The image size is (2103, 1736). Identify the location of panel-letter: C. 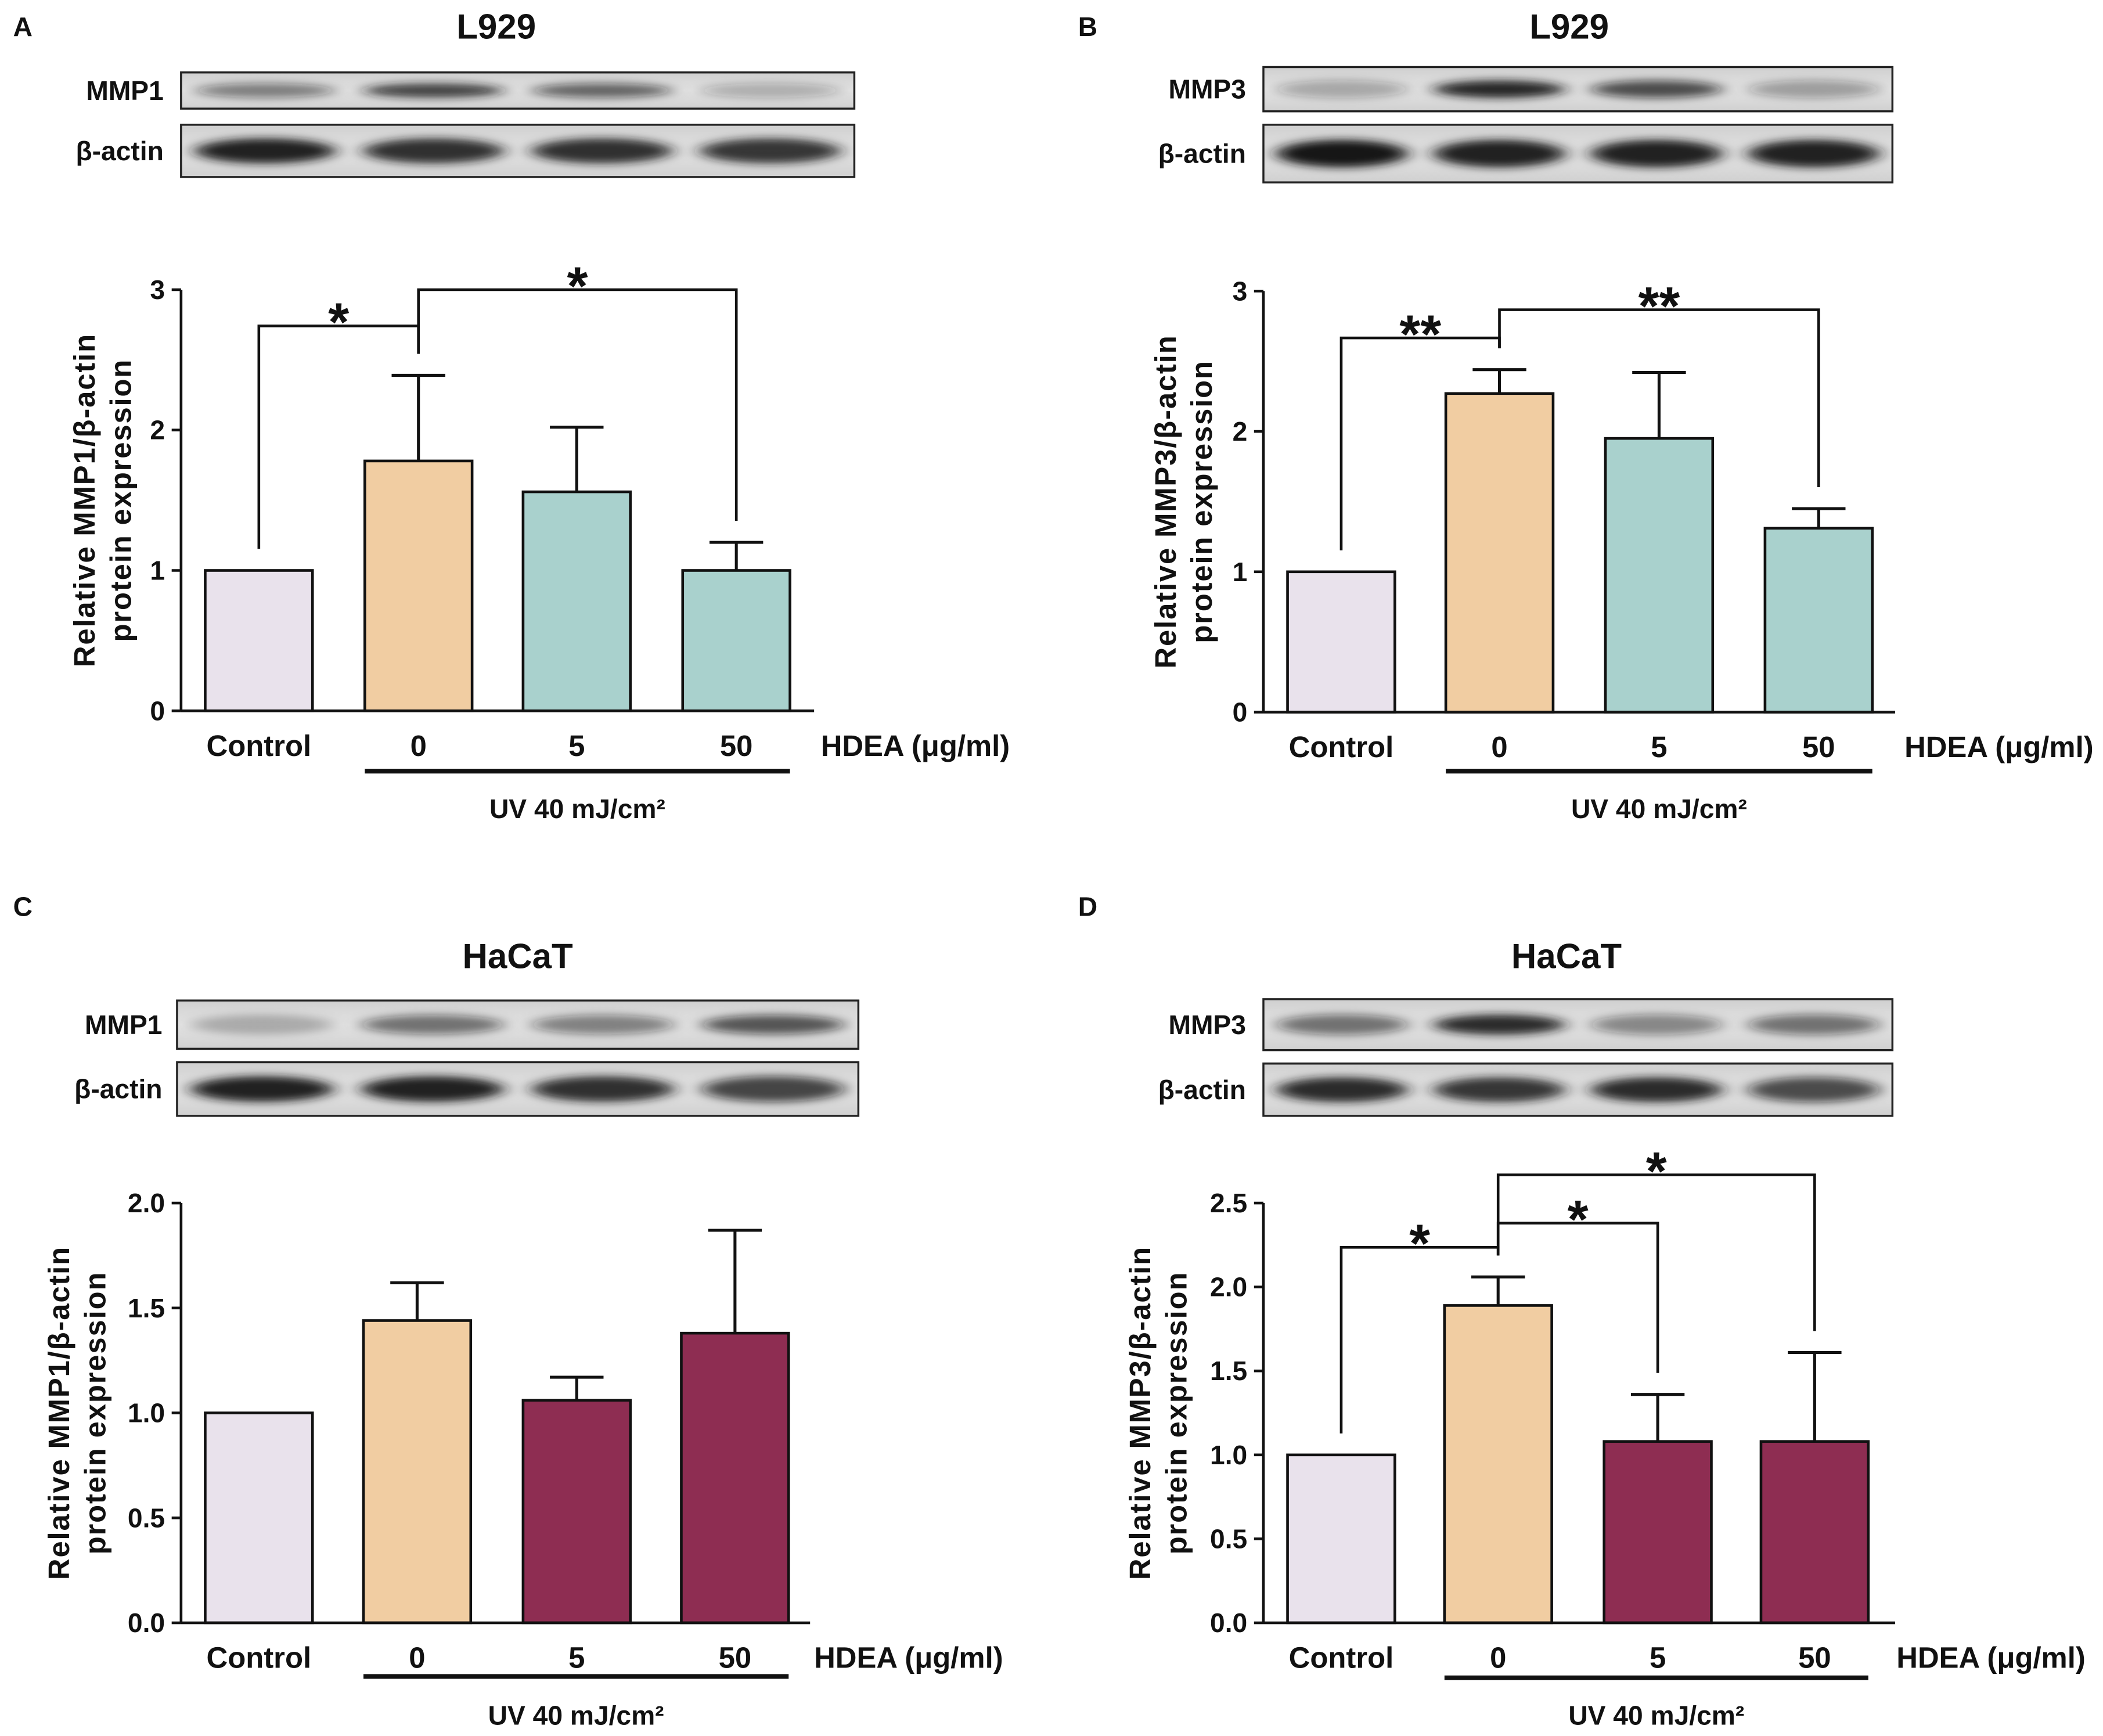
(23, 907).